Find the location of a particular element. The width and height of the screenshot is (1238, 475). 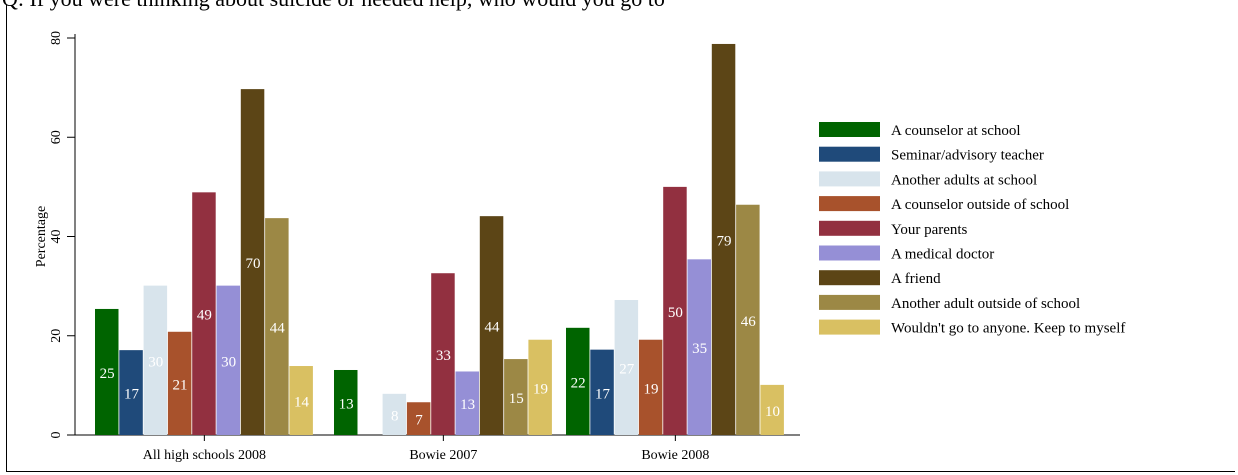

bar-value-label: 15 is located at coordinates (516, 399).